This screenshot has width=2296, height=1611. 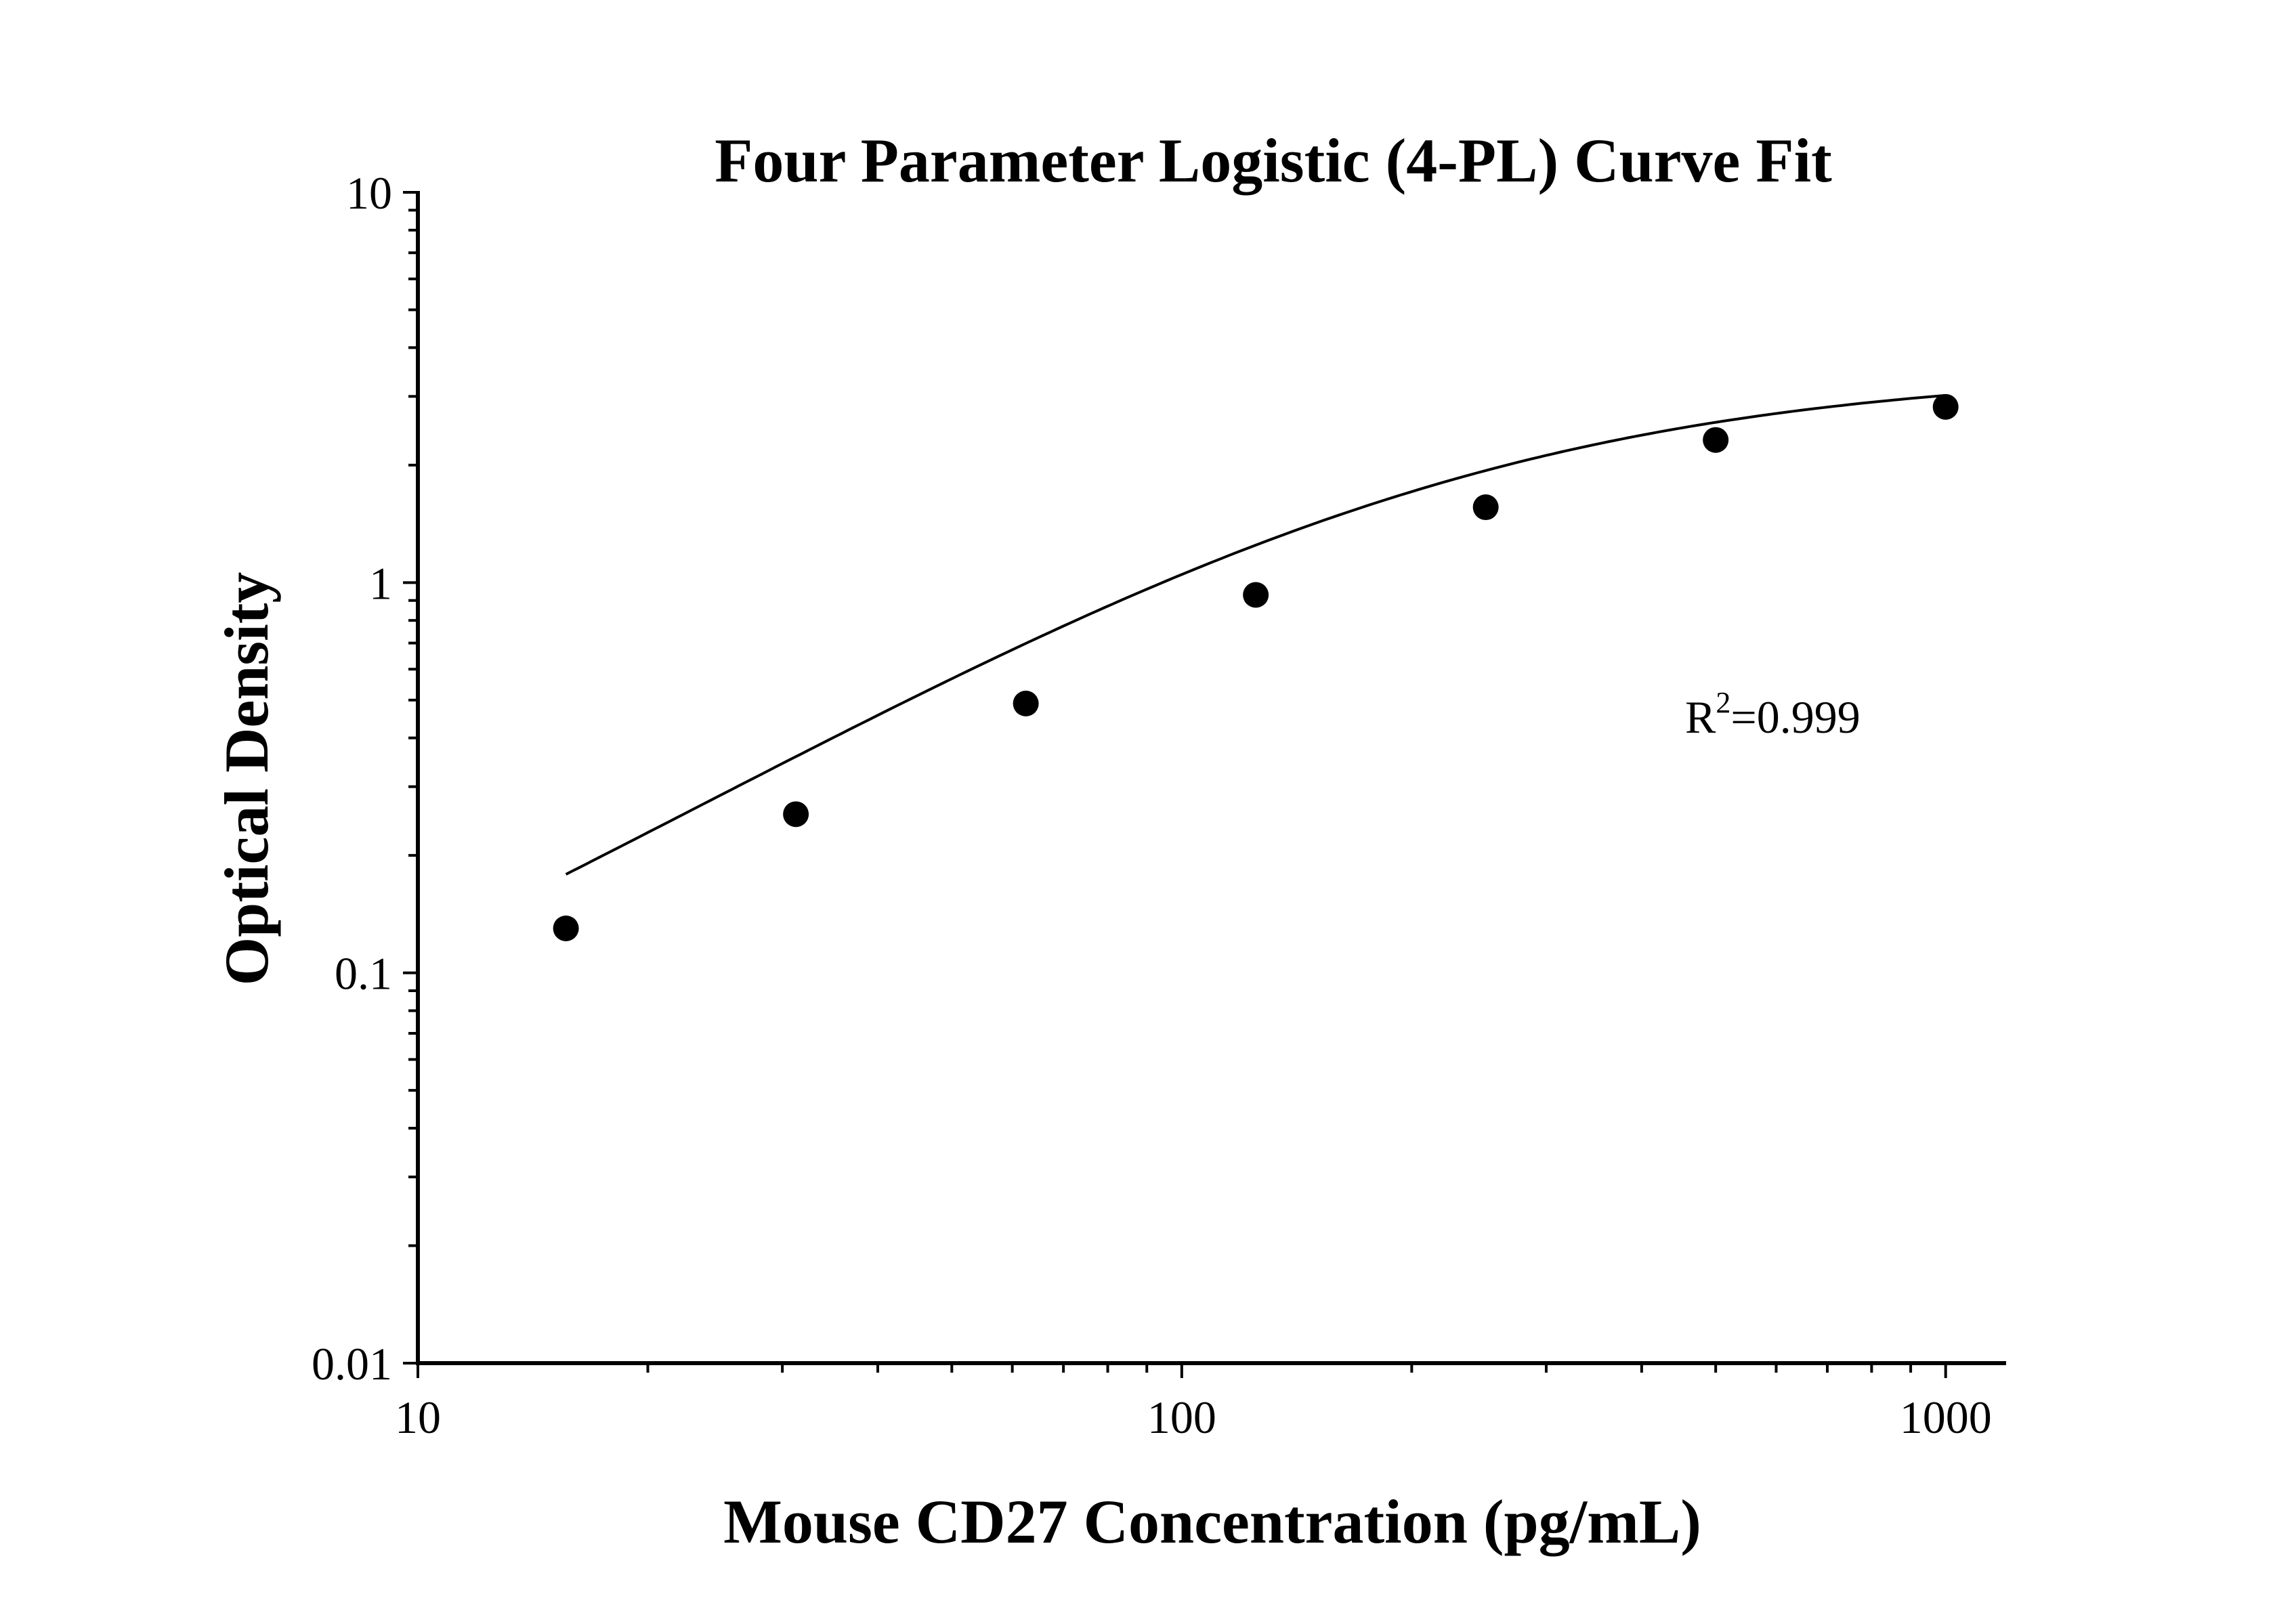 I want to click on y-tick-label: 0.1, so click(x=363, y=974).